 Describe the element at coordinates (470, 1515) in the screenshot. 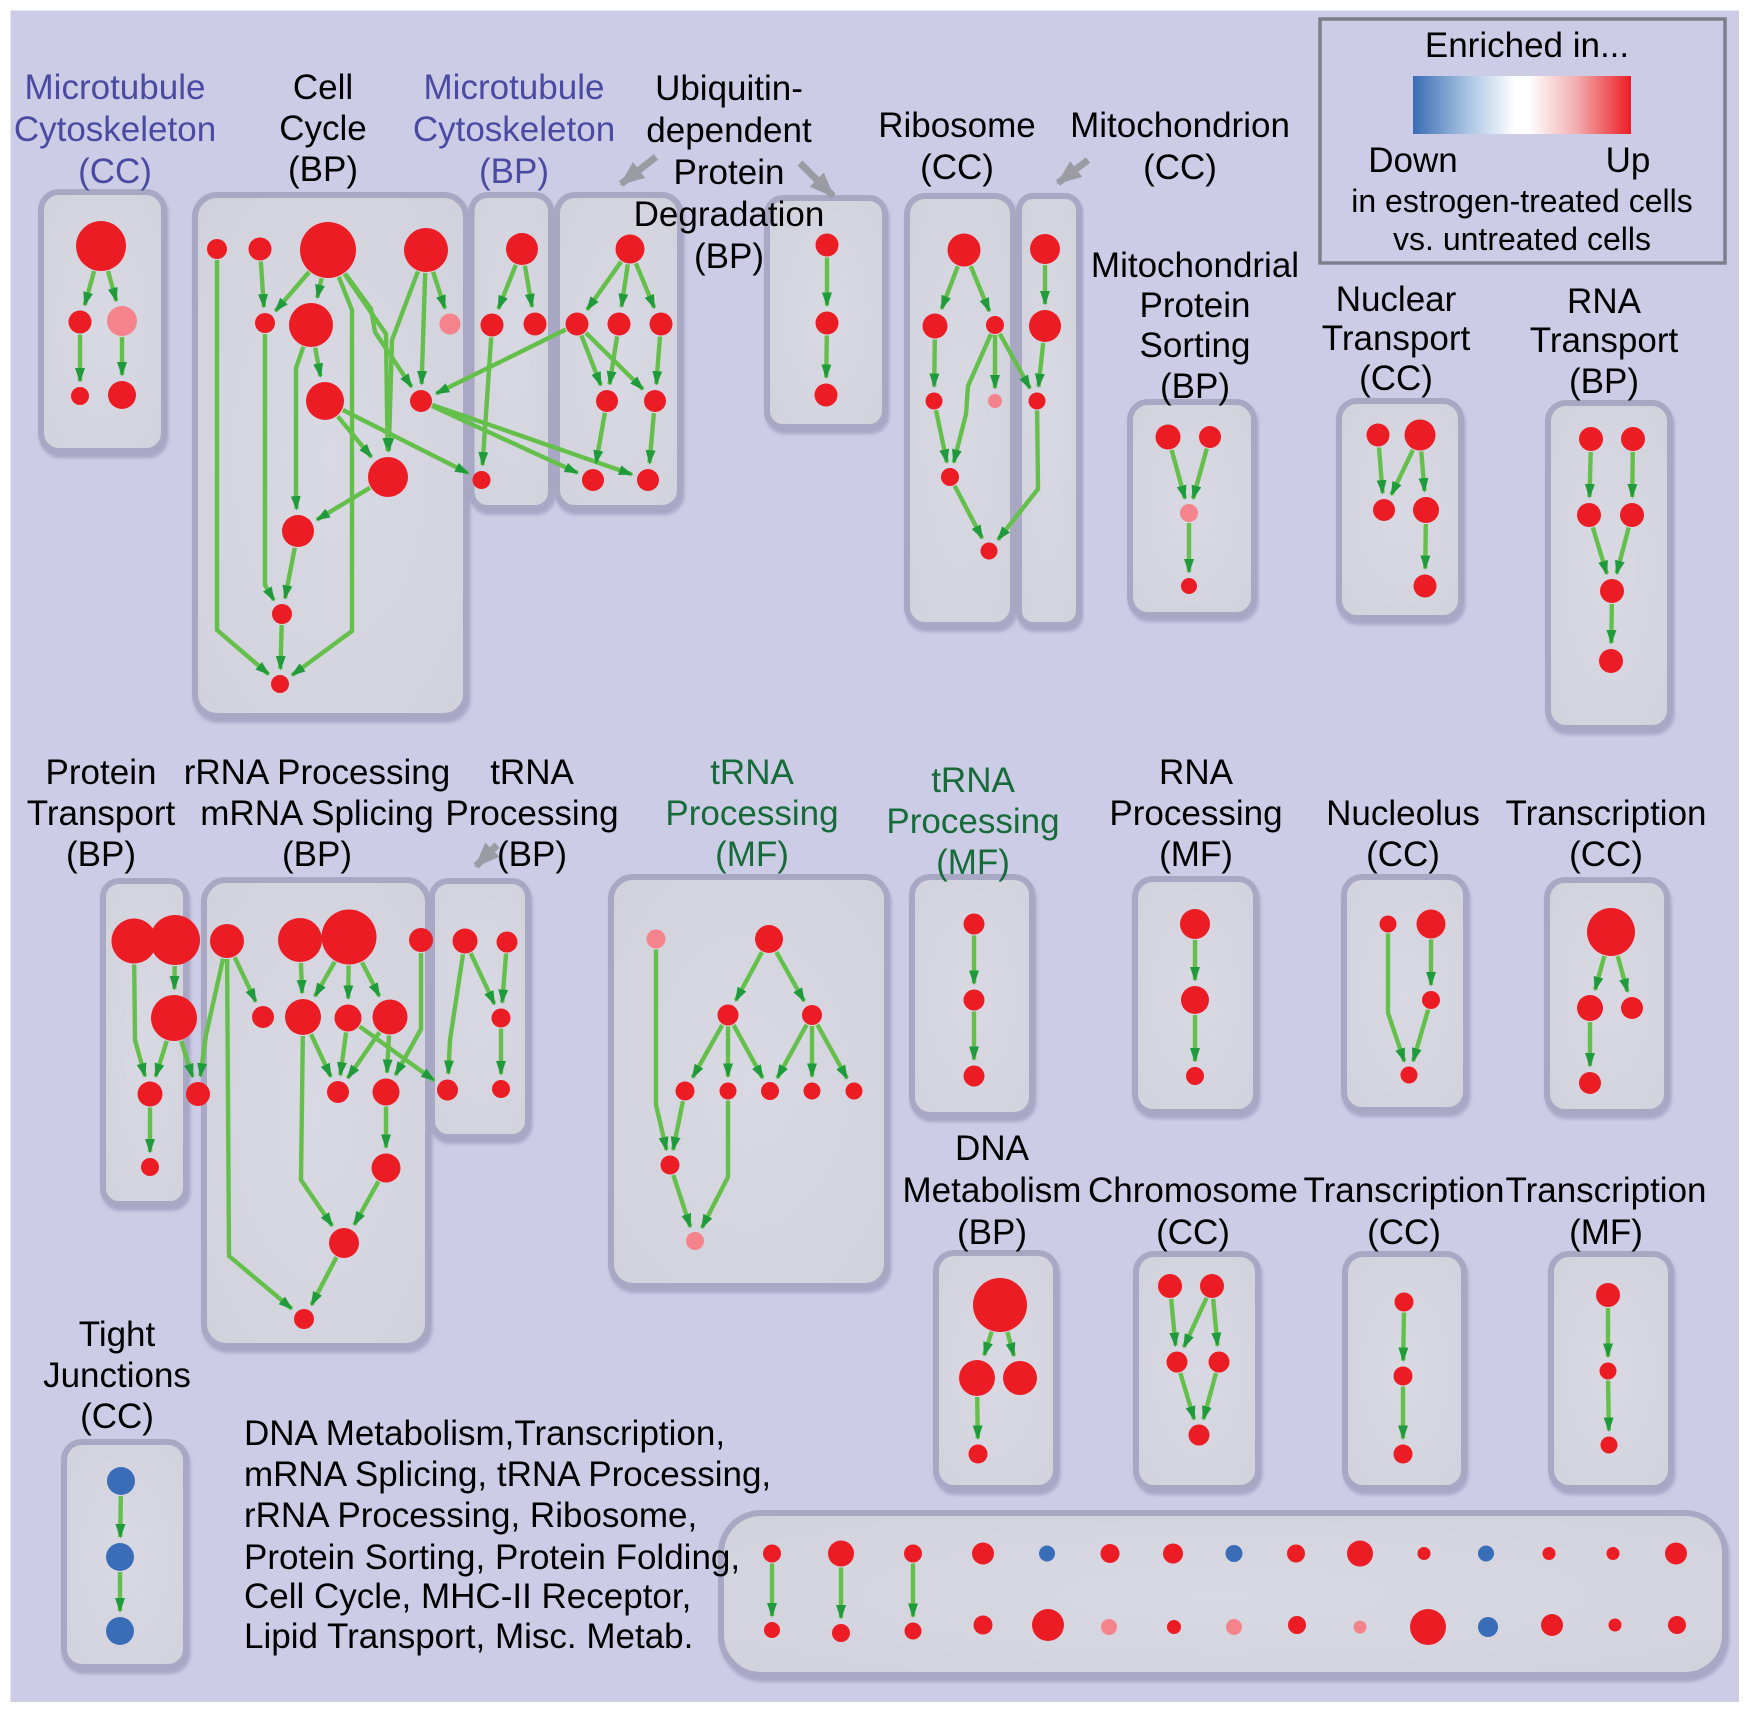

I see `svg-text: rRNA Processing, Ribosome,` at that location.